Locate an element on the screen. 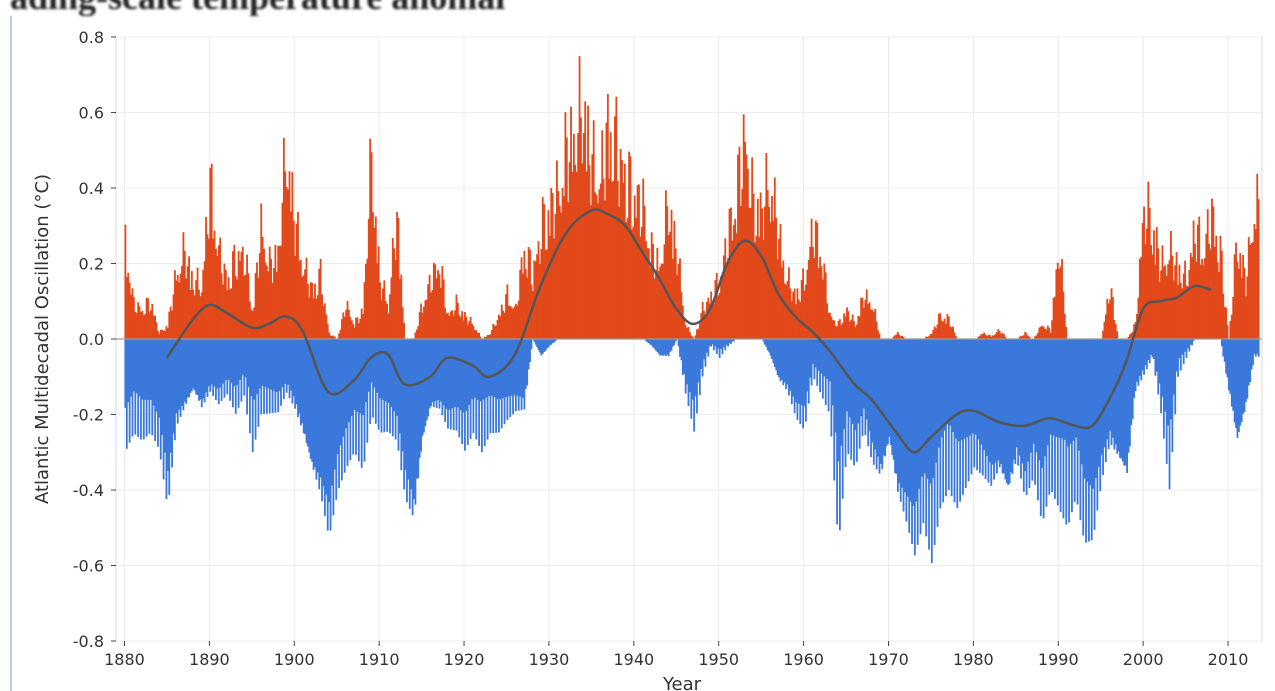  y-tick-label: -0.8 is located at coordinates (88, 641).